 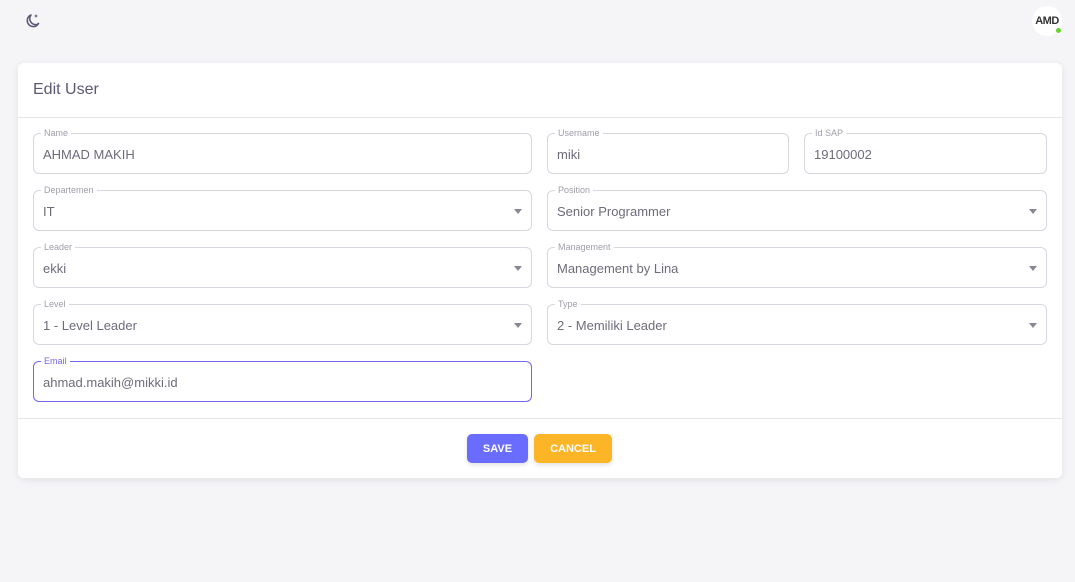 I want to click on leader-label: Leader, so click(x=58, y=247).